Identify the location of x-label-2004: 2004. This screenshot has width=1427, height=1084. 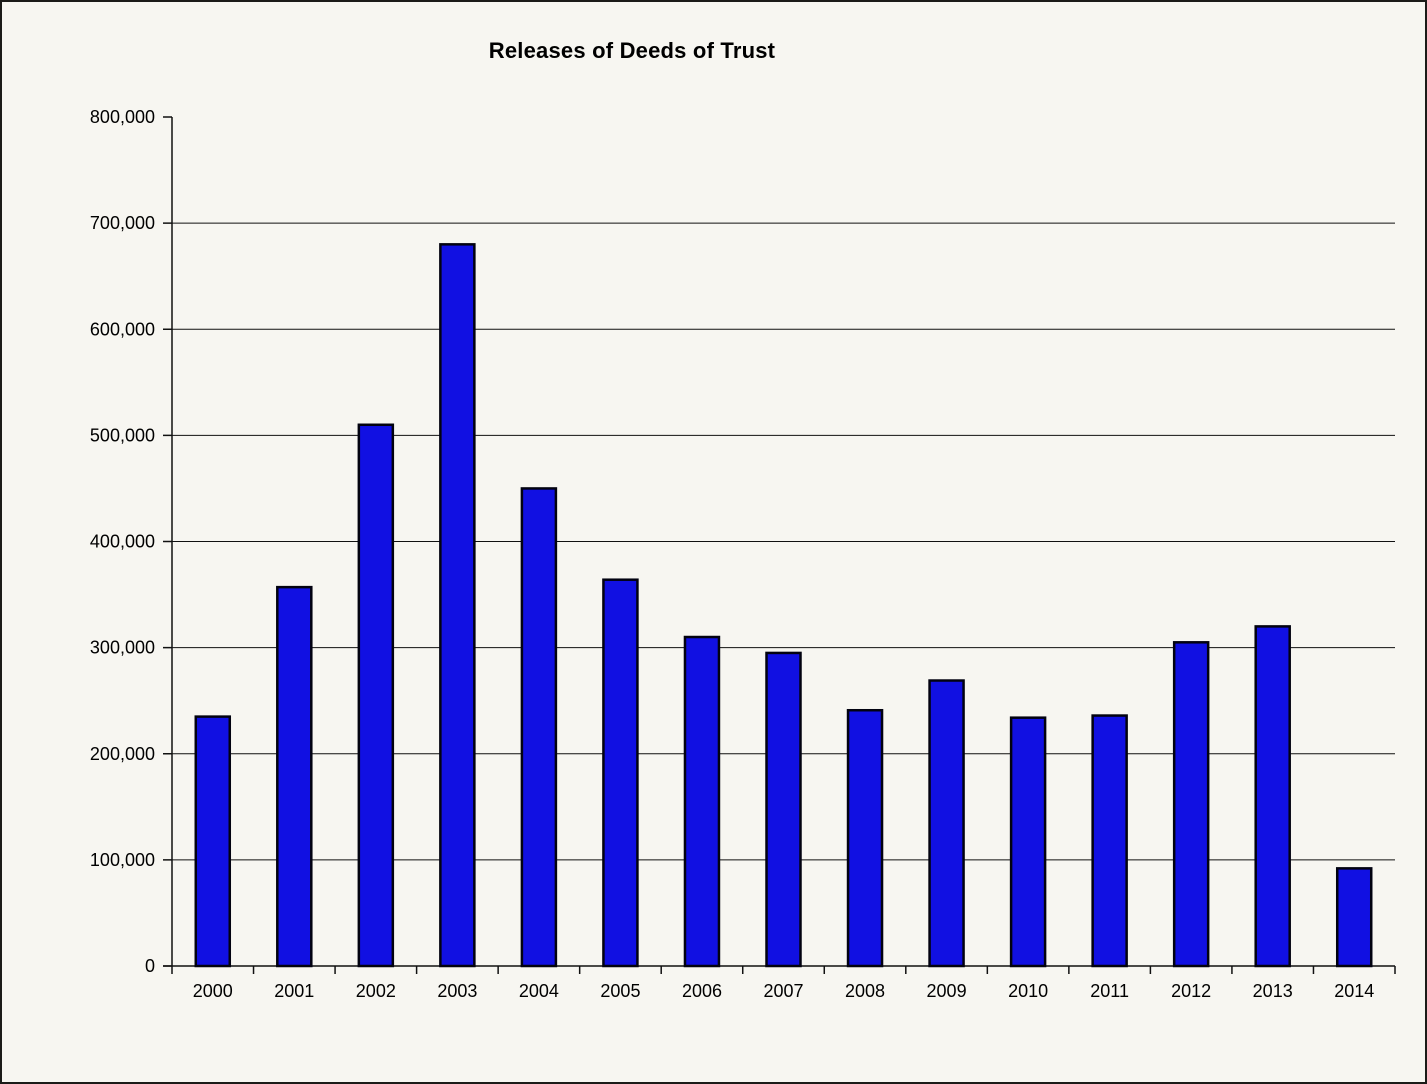
(539, 991).